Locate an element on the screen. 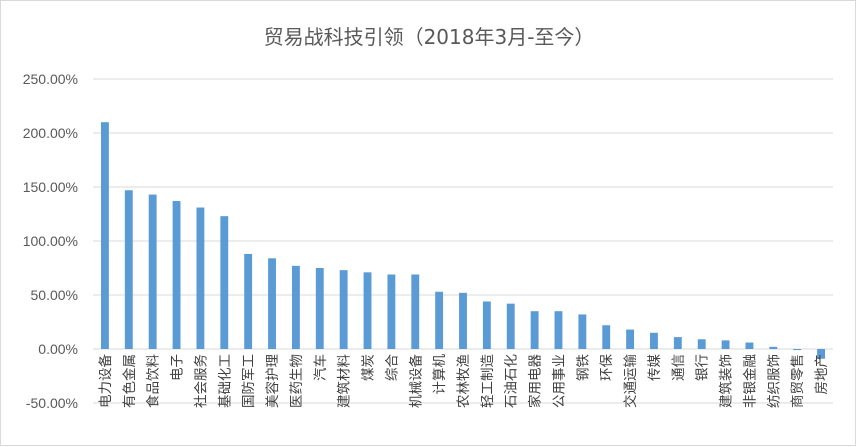  x-tick-label: 医药生物 is located at coordinates (297, 381).